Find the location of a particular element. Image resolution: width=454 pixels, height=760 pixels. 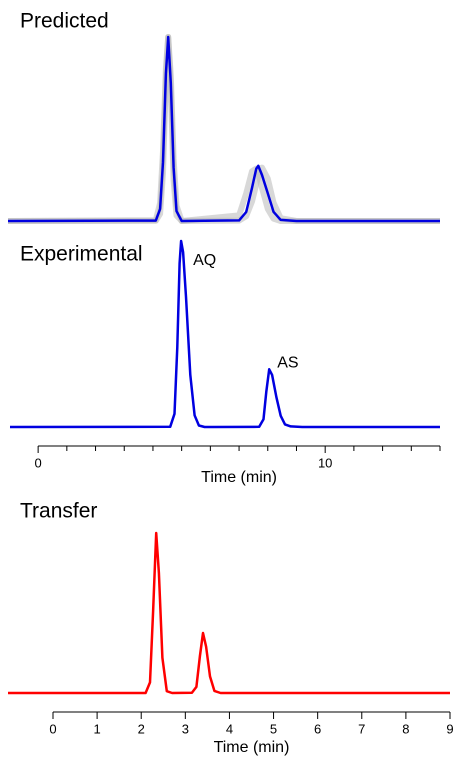

x-tick-label: 4 is located at coordinates (229, 728).